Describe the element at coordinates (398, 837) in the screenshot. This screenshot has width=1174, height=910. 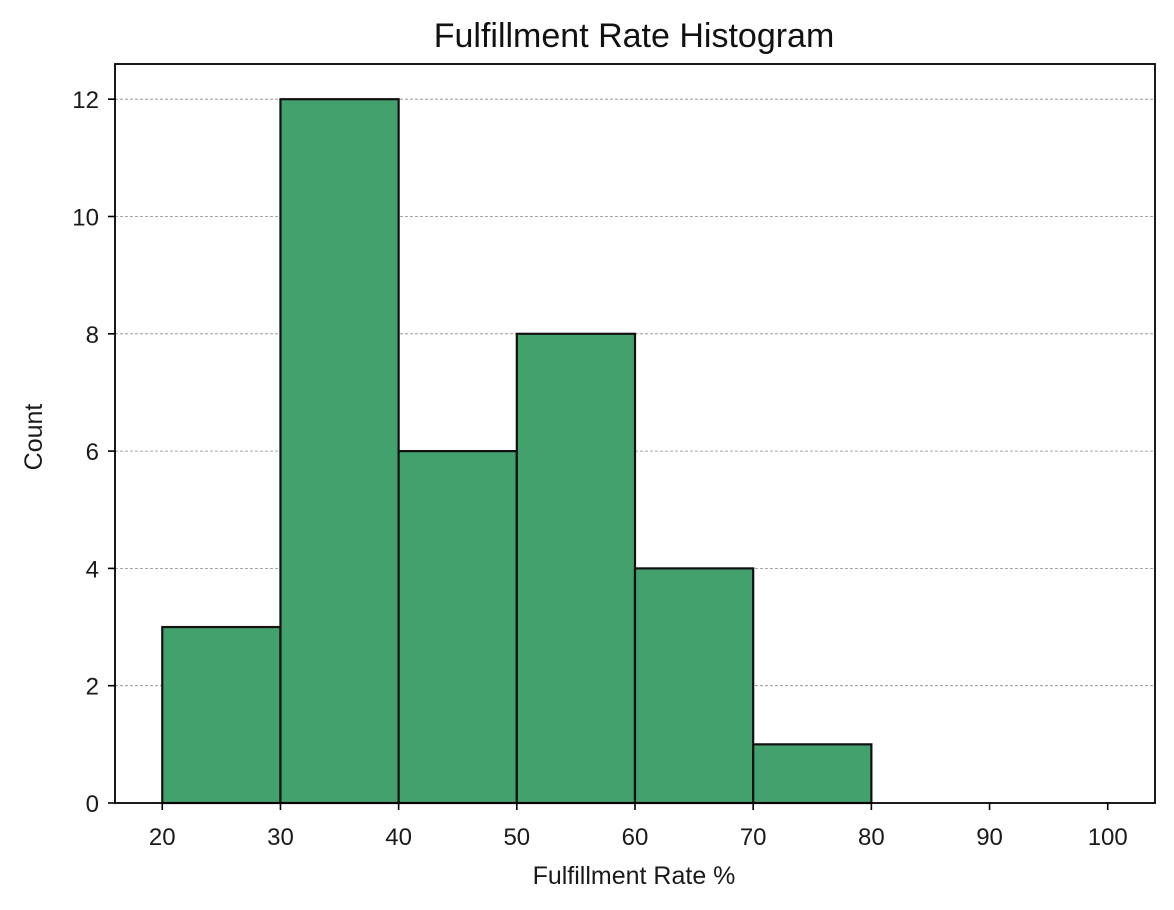
I see `x-tick-label-40: 40` at that location.